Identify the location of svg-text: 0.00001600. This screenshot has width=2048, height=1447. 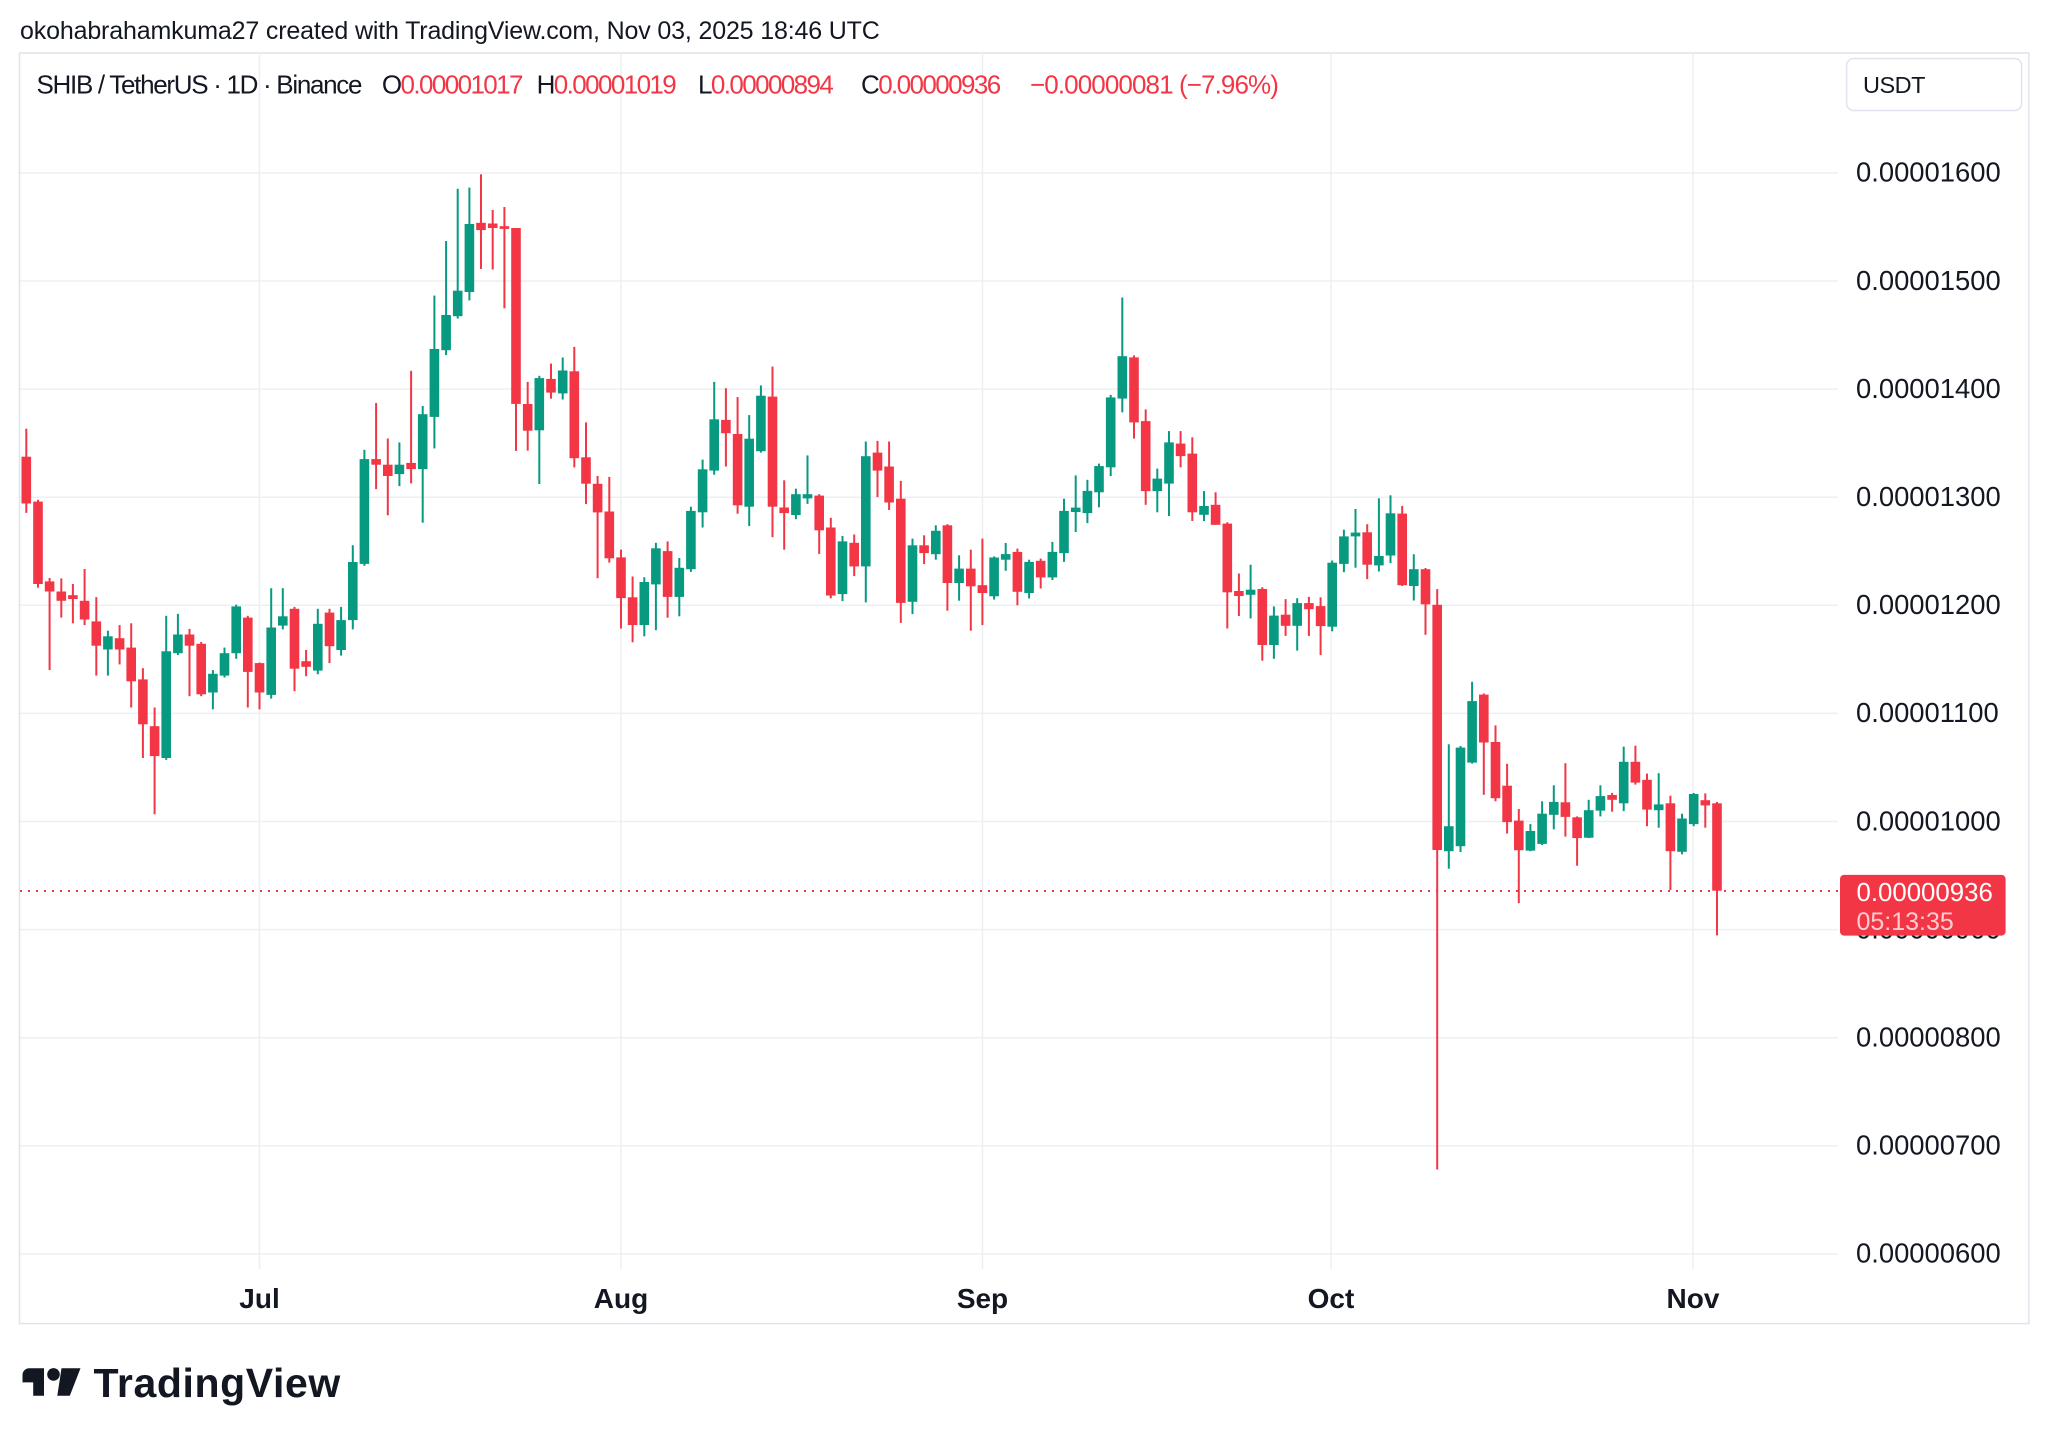
(1928, 172).